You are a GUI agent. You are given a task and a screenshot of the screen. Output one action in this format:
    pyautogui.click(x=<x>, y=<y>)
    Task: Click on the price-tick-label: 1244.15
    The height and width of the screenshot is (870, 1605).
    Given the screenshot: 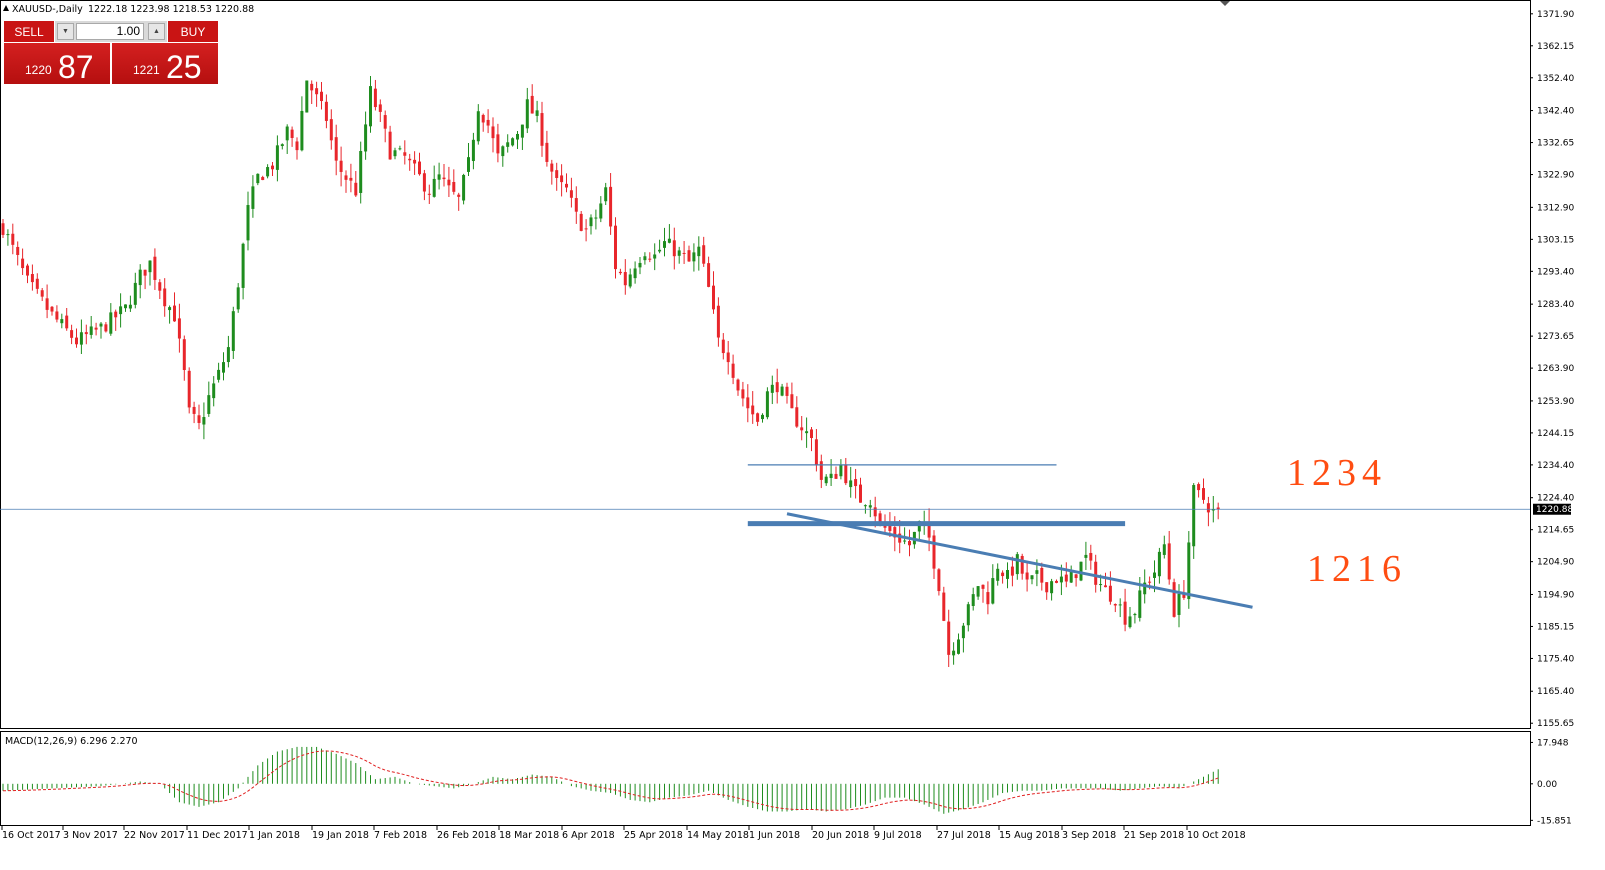 What is the action you would take?
    pyautogui.click(x=1555, y=434)
    